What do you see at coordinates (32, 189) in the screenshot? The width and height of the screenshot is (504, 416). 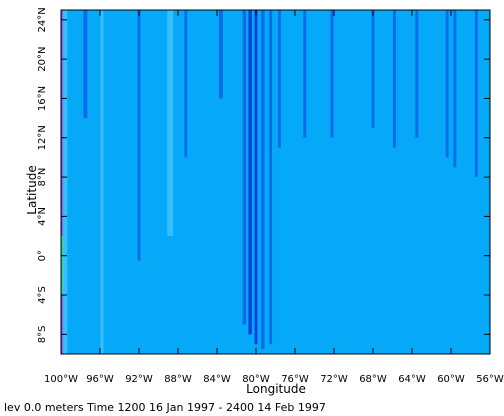 I see `y-axis-label: Latitude` at bounding box center [32, 189].